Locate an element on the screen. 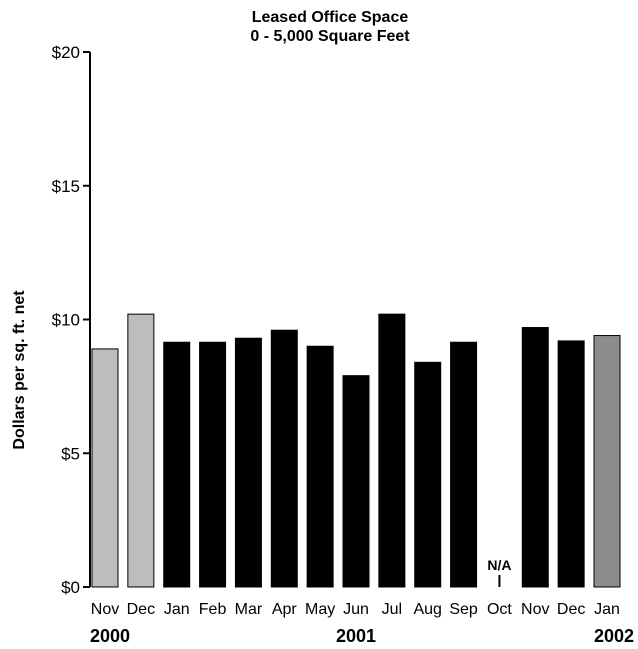 The width and height of the screenshot is (638, 649). y-axis-label: Dollars per sq. ft. net is located at coordinates (19, 370).